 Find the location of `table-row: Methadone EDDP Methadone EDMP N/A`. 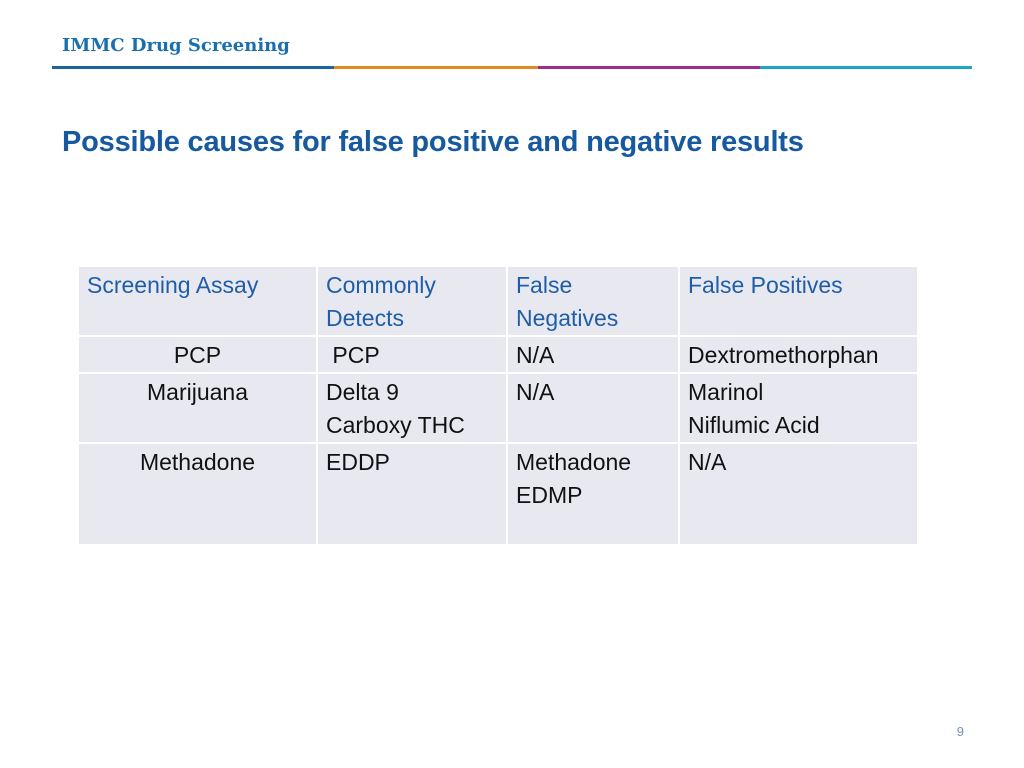

table-row: Methadone EDDP Methadone EDMP N/A is located at coordinates (498, 494).